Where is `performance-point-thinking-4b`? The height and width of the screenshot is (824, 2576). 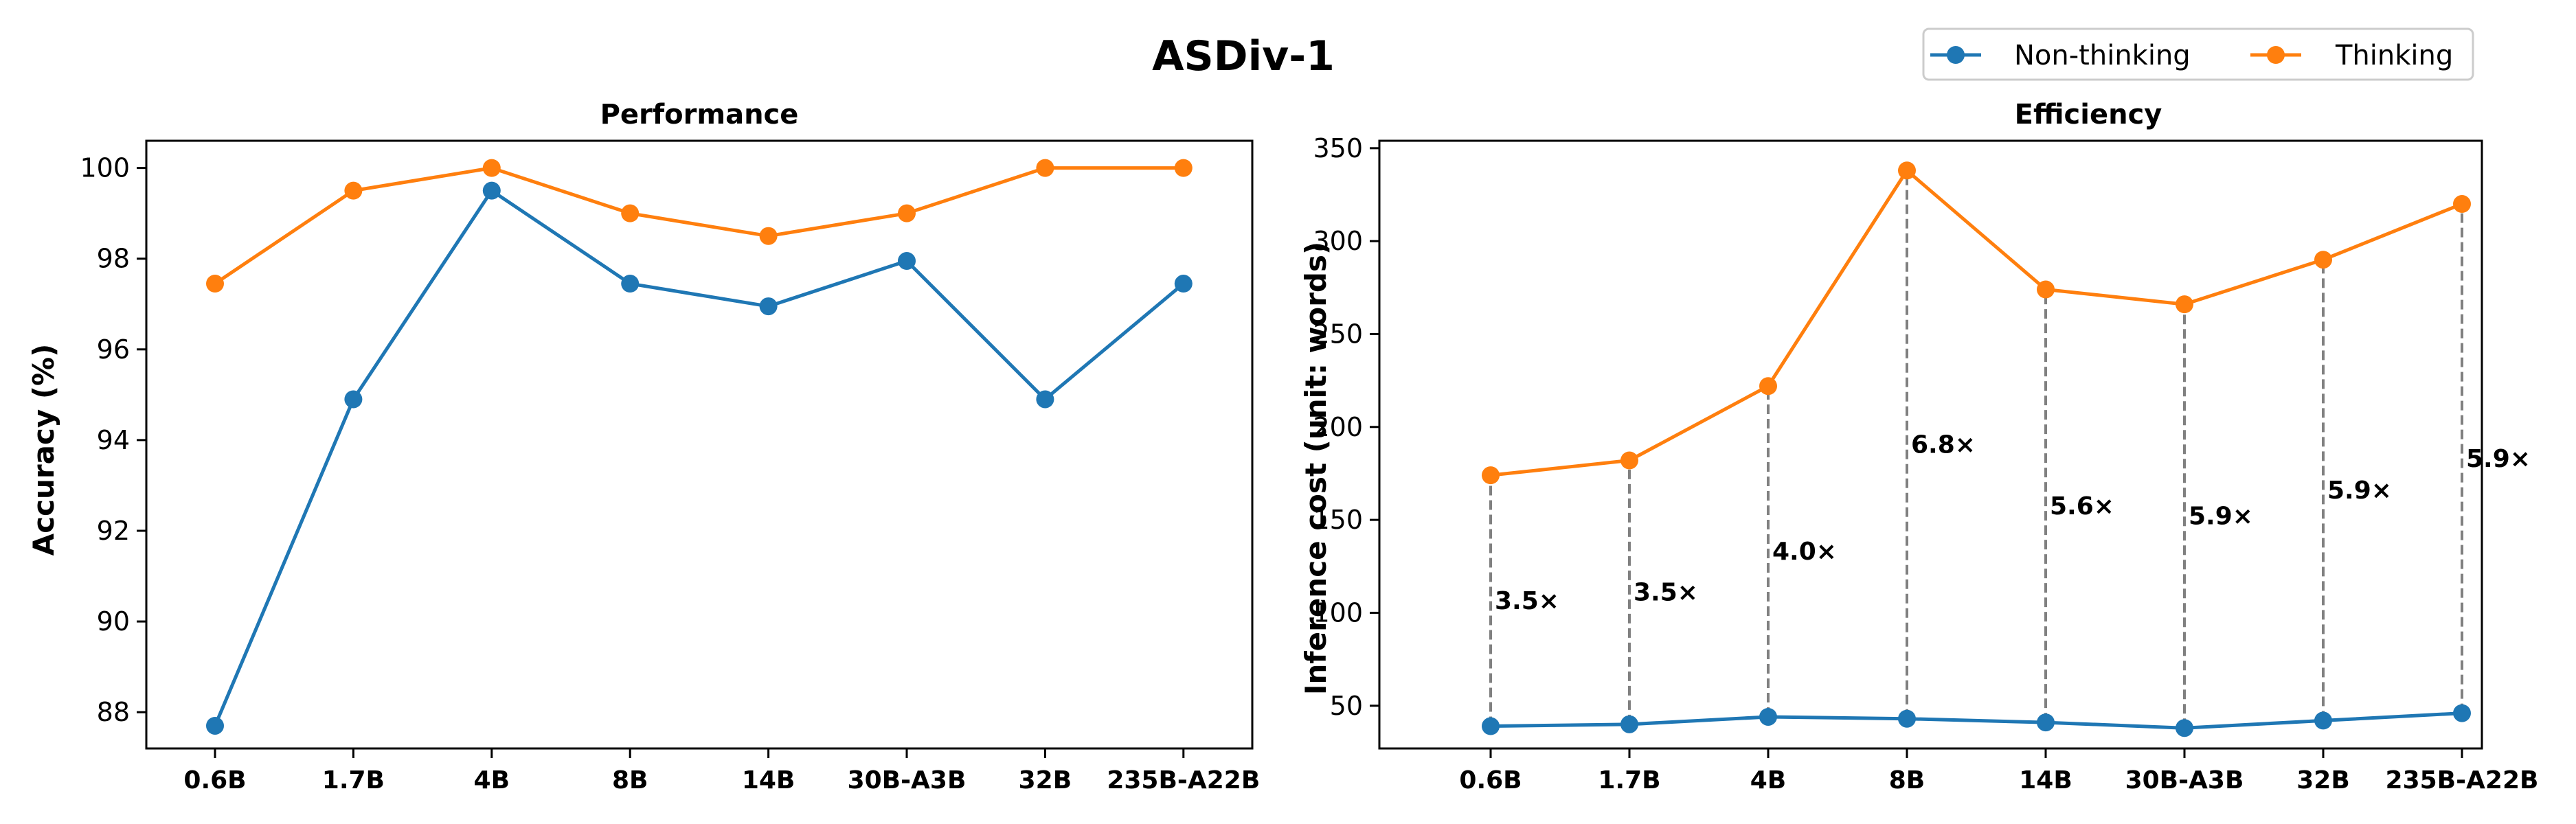 performance-point-thinking-4b is located at coordinates (491, 168).